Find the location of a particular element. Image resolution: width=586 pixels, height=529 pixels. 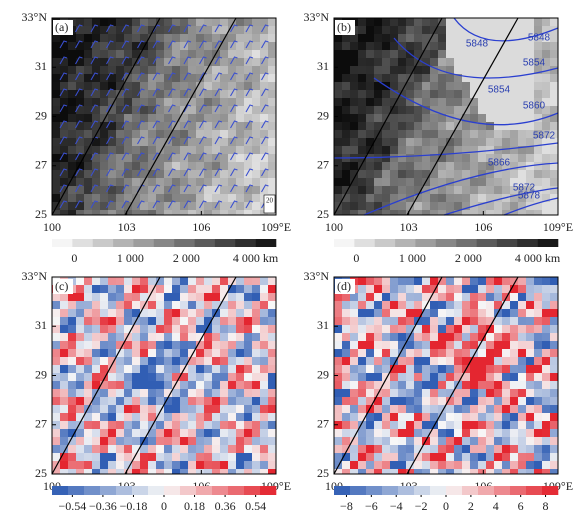

diag-line is located at coordinates (388, 375).